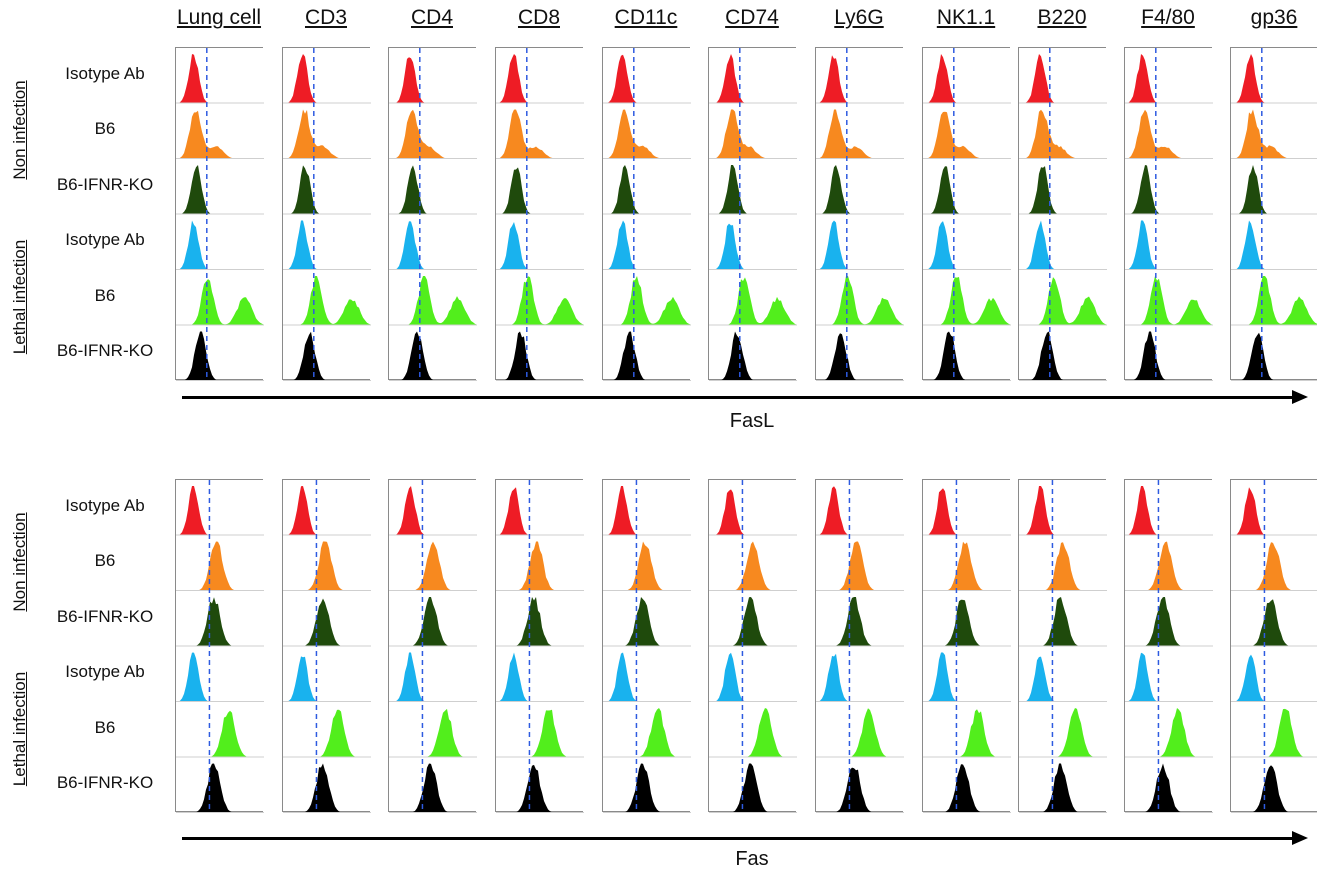 The height and width of the screenshot is (870, 1317). What do you see at coordinates (1062, 17) in the screenshot?
I see `column-header: B220` at bounding box center [1062, 17].